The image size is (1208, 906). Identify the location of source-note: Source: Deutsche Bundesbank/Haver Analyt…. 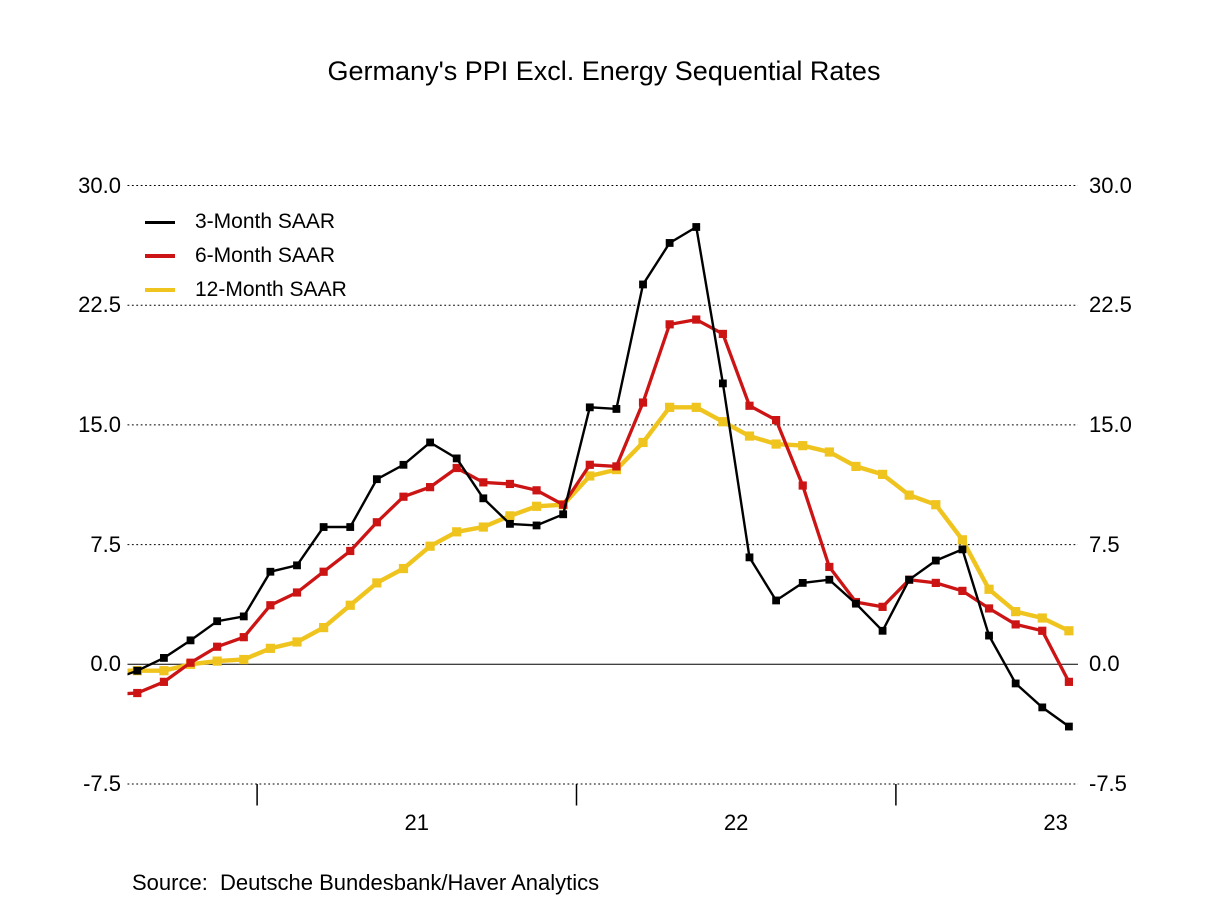
(366, 882).